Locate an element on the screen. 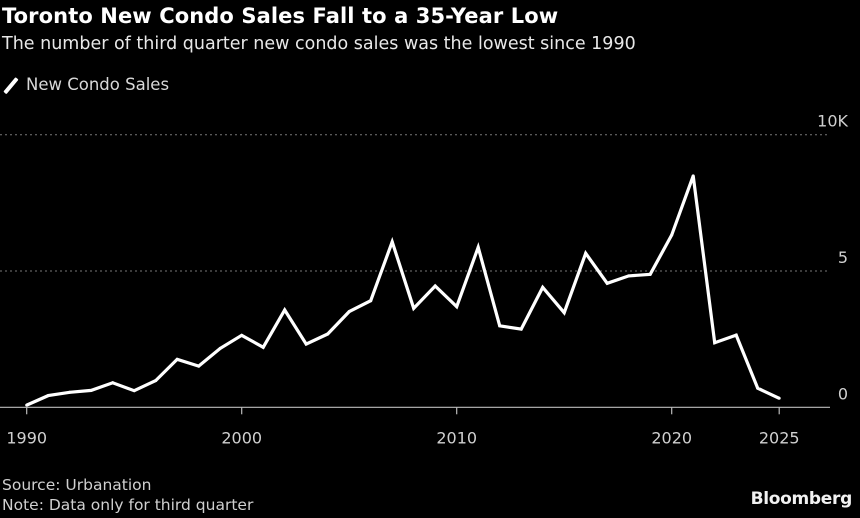  x-tick-label: 2020 is located at coordinates (671, 437).